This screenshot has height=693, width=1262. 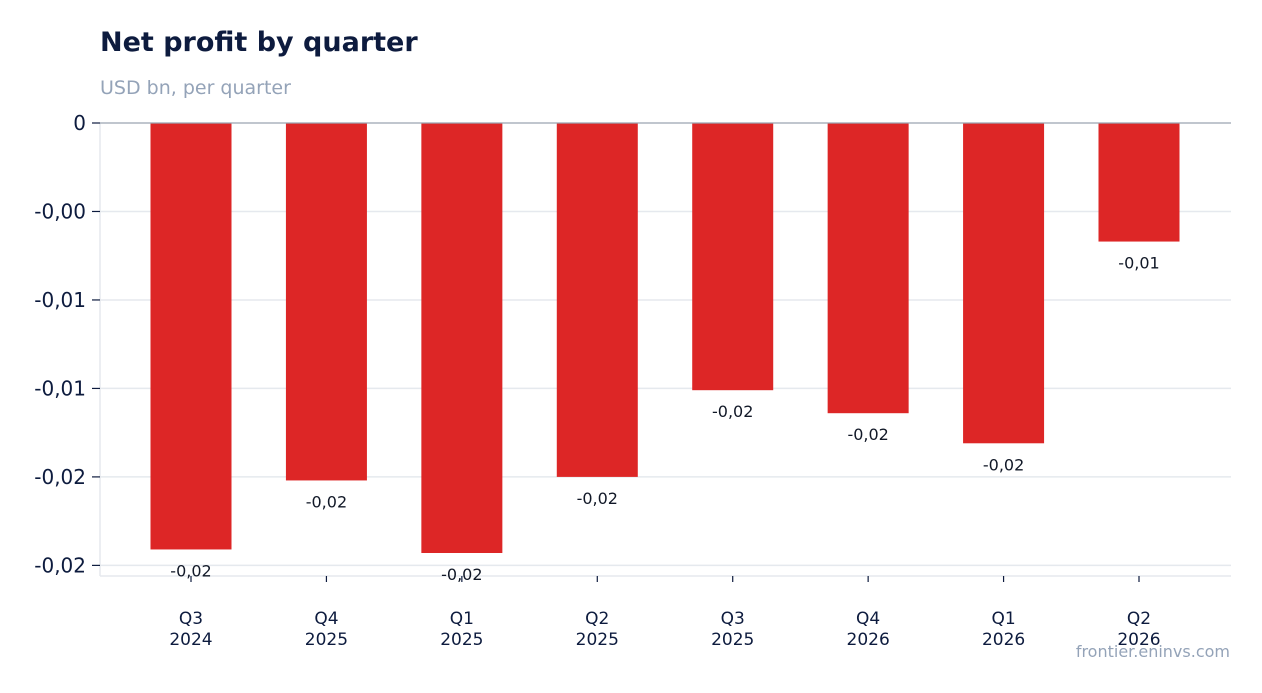 I want to click on chart-title: Net profit by quarter, so click(x=259, y=42).